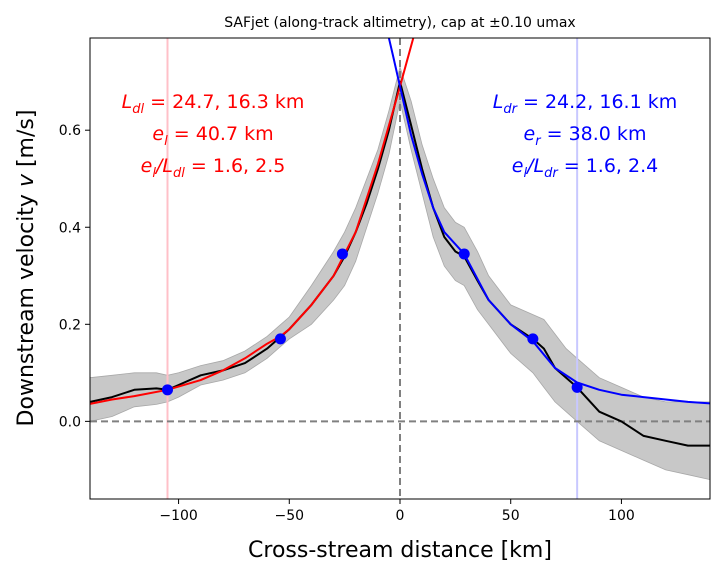 Image resolution: width=721 pixels, height=576 pixels. I want to click on y-axis-label-suffix: [m/s], so click(26, 142).